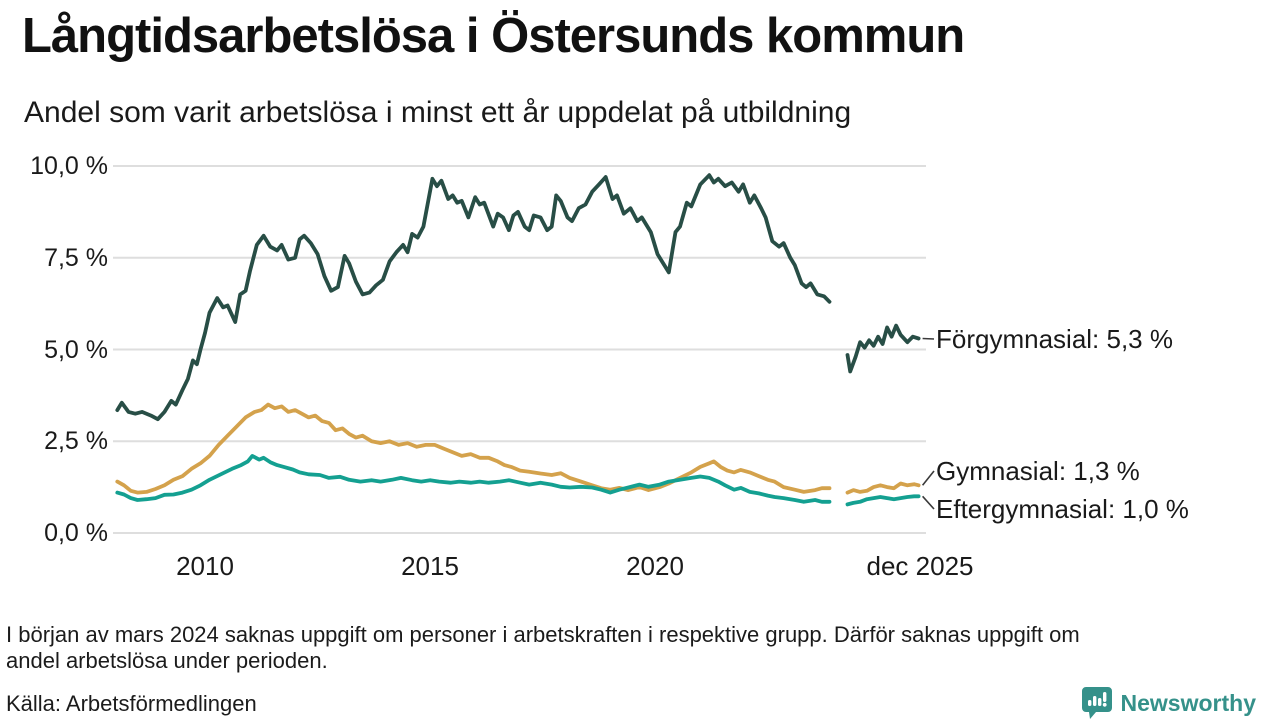  I want to click on leader-line-gymnasial, so click(928, 478).